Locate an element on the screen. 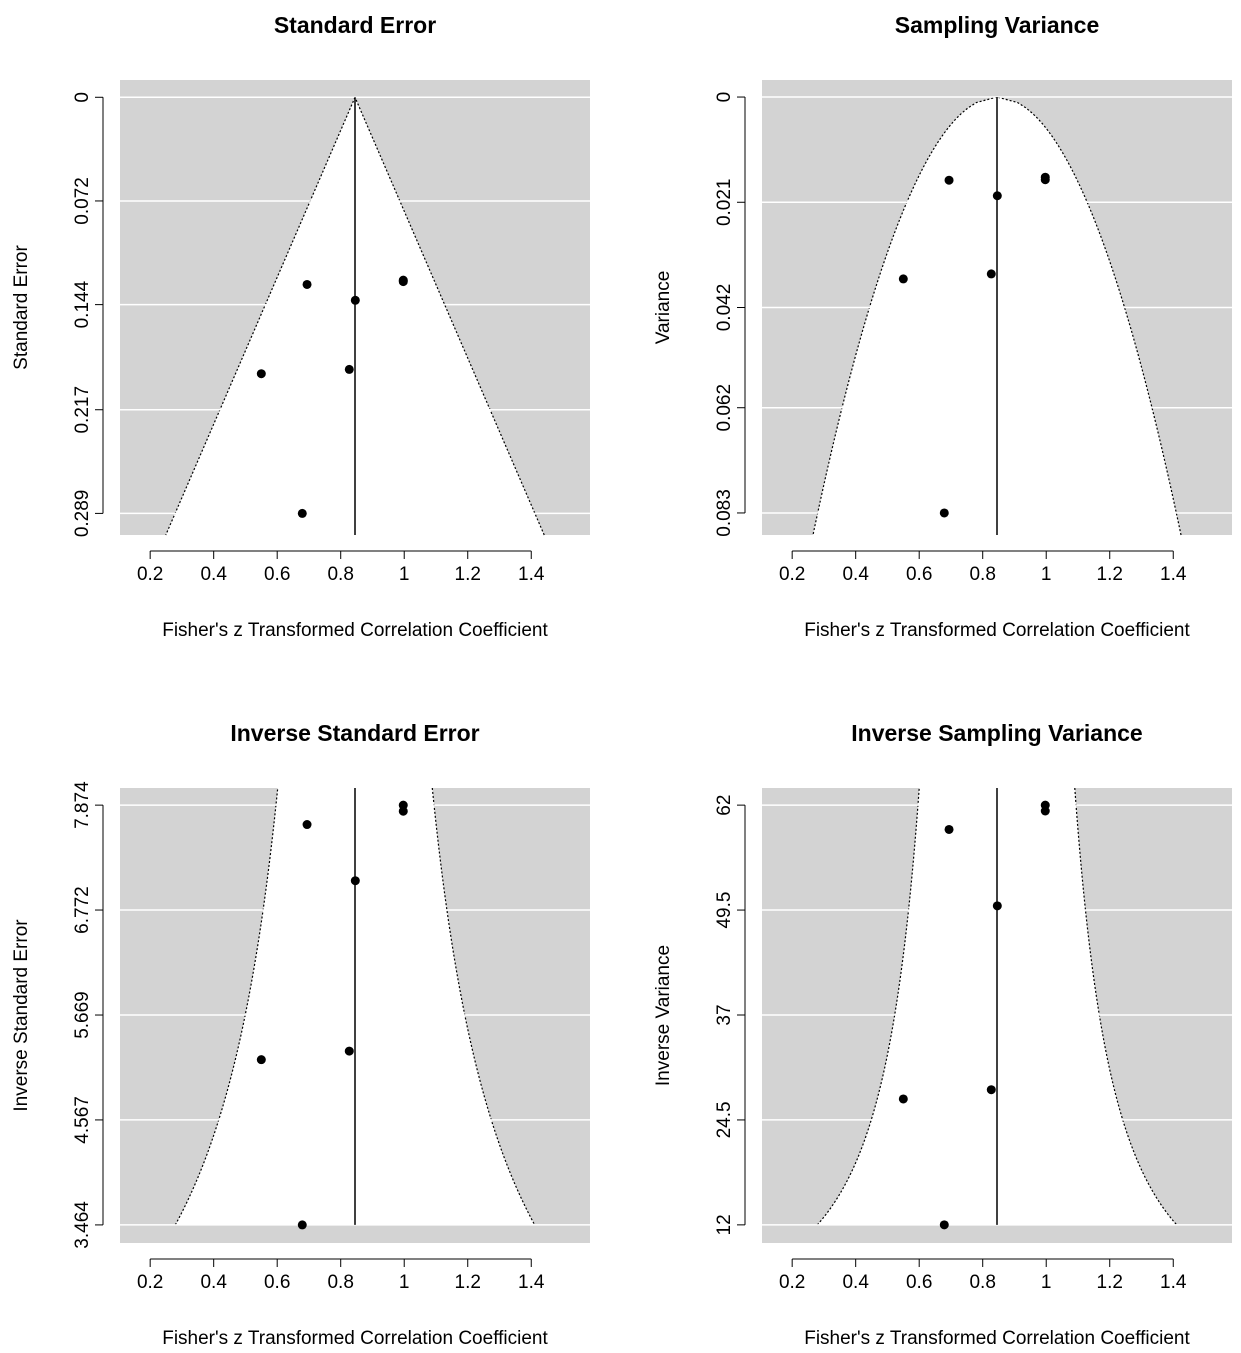 This screenshot has height=1353, width=1241. y-axis-label: Inverse Variance is located at coordinates (663, 1015).